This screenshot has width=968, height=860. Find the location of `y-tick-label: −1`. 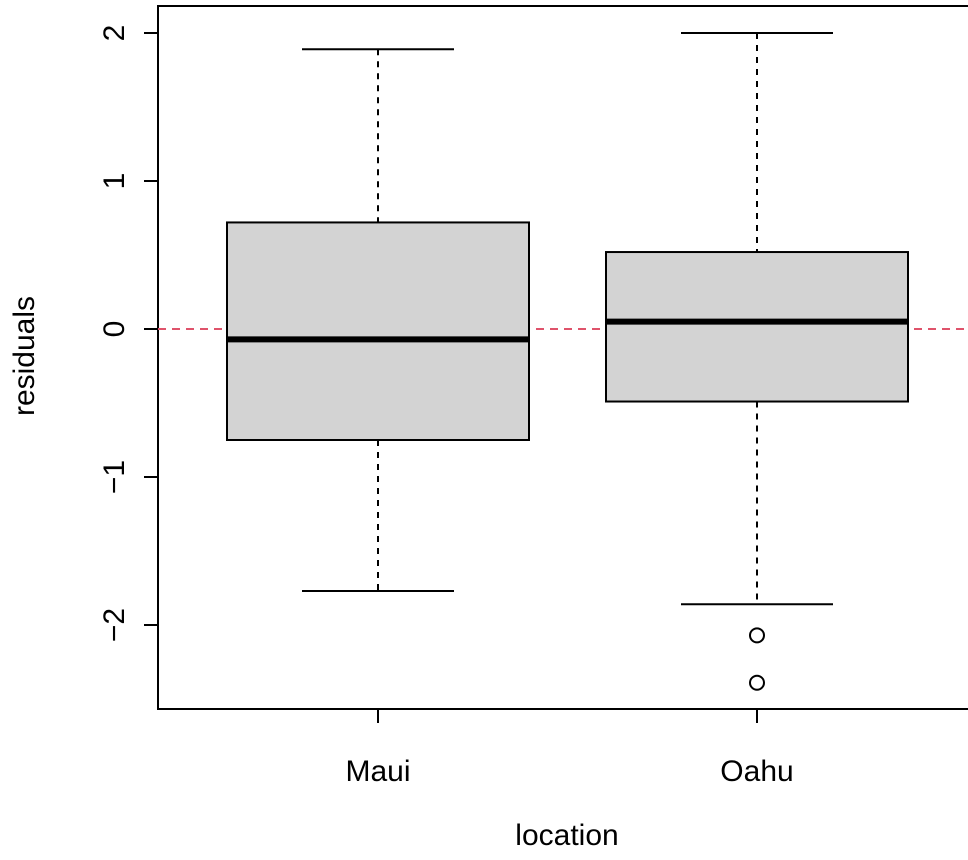

y-tick-label: −1 is located at coordinates (114, 477).